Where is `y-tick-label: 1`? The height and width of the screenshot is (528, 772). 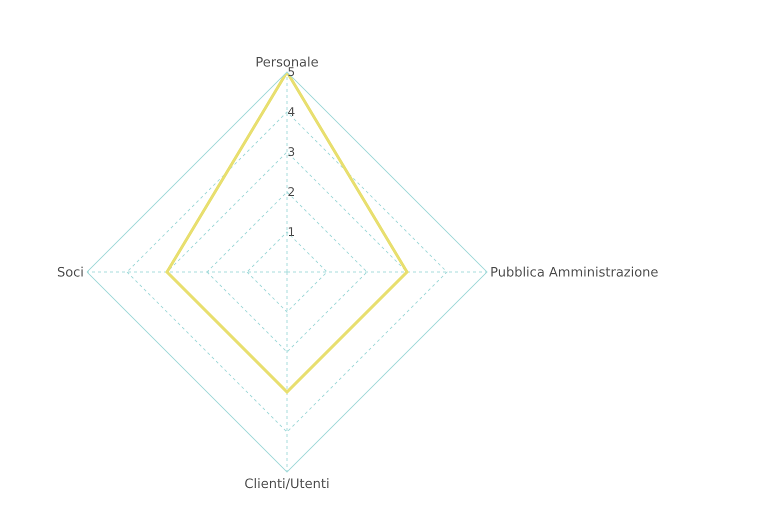
y-tick-label: 1 is located at coordinates (292, 231).